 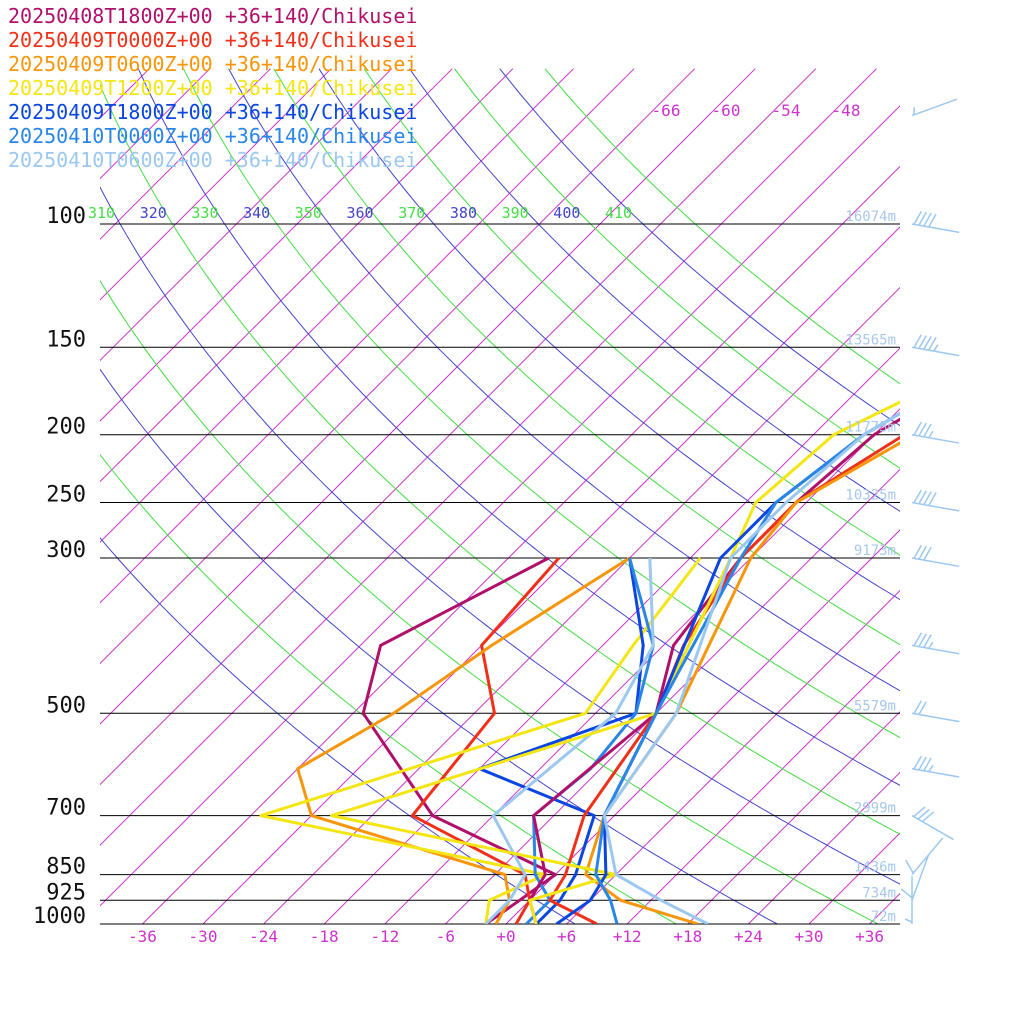 I want to click on wind-barbs, so click(x=930, y=511).